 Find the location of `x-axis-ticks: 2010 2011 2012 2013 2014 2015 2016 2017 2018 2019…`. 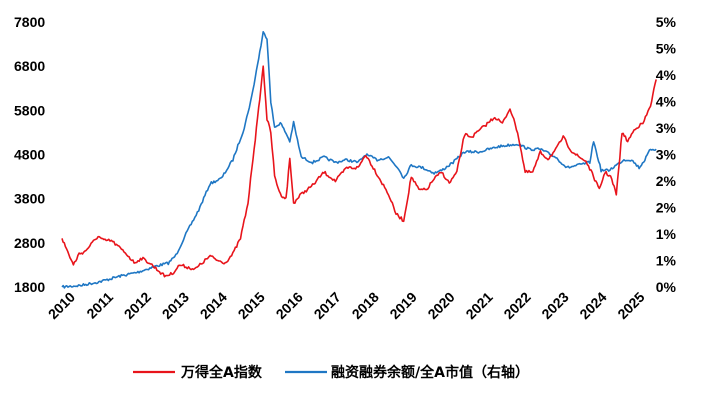

x-axis-ticks: 2010 2011 2012 2013 2014 2015 2016 2017 2018 2019… is located at coordinates (346, 306).